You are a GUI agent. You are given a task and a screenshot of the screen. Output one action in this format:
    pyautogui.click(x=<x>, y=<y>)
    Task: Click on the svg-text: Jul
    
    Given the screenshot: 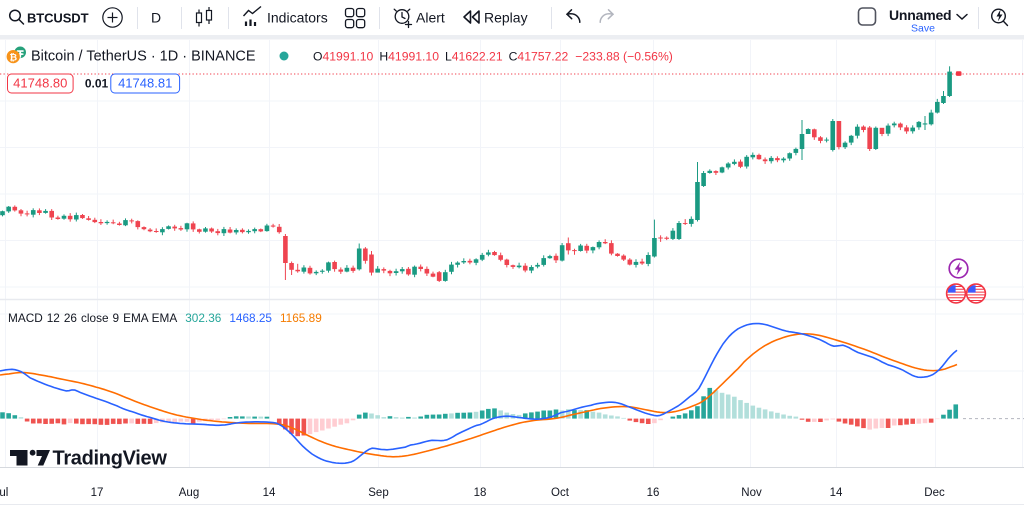 What is the action you would take?
    pyautogui.click(x=4, y=493)
    